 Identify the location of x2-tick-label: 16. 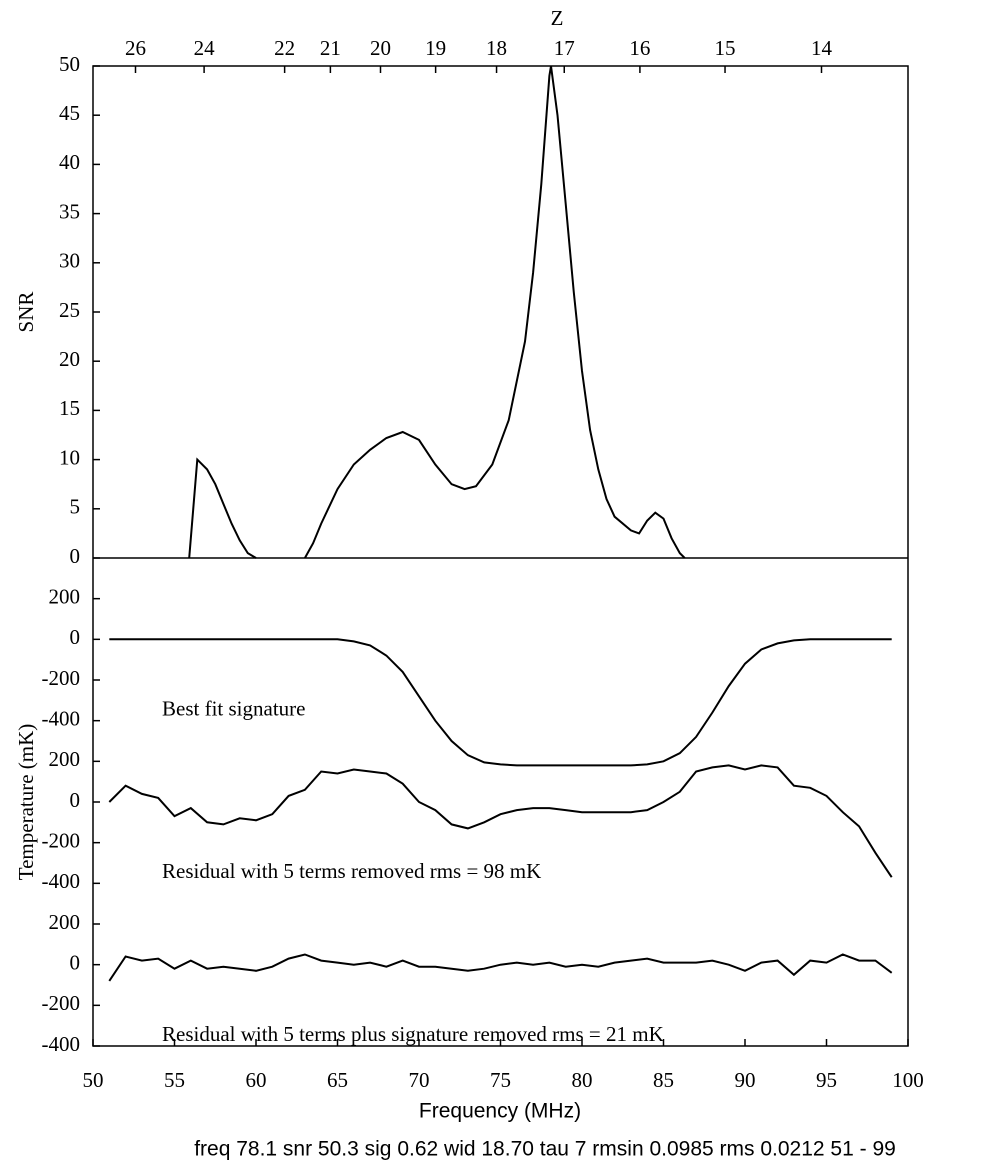
(639, 48).